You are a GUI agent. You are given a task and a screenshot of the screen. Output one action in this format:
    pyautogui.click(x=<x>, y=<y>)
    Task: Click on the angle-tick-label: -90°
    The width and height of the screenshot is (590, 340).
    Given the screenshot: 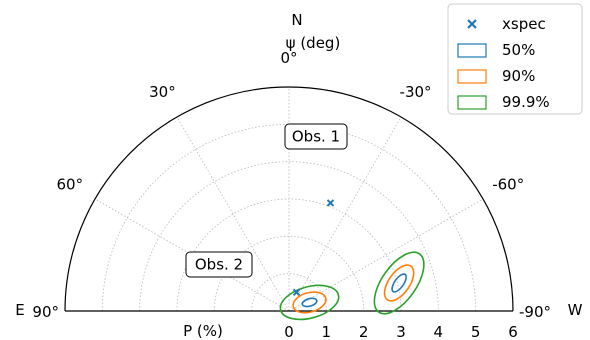 What is the action you would take?
    pyautogui.click(x=535, y=312)
    